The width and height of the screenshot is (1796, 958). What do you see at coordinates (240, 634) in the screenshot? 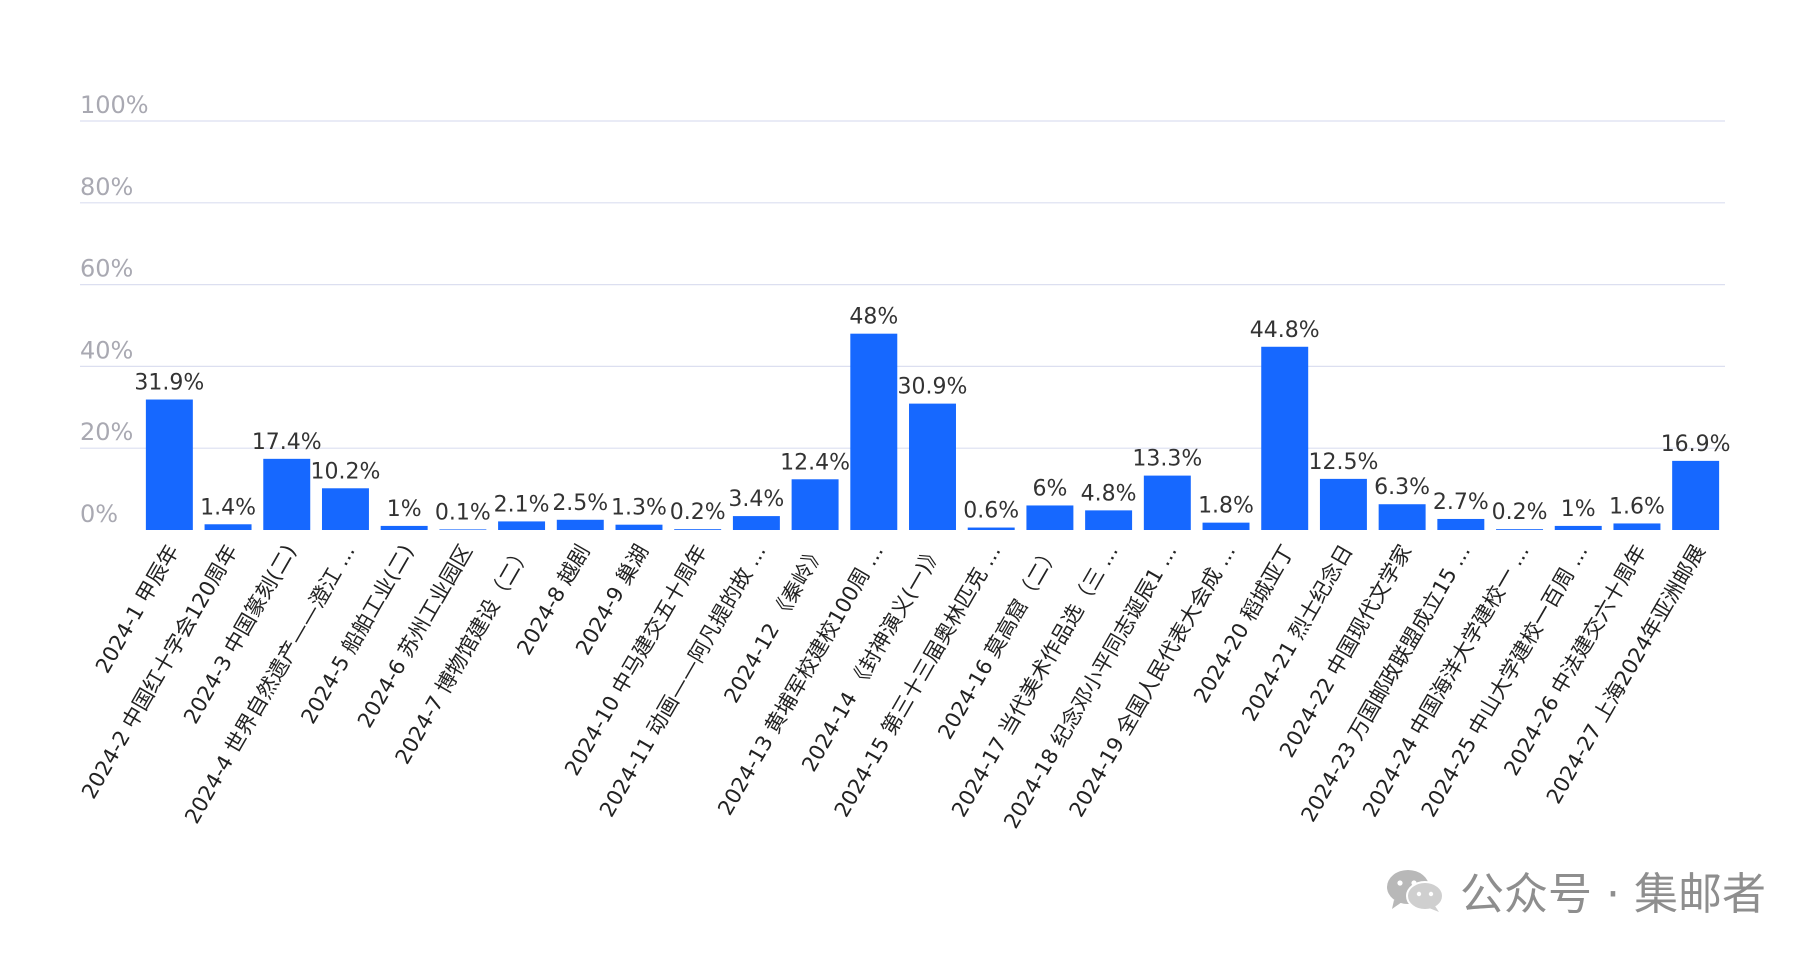
I see `x-tick-label: 2024-3 中国篆刻(二)` at bounding box center [240, 634].